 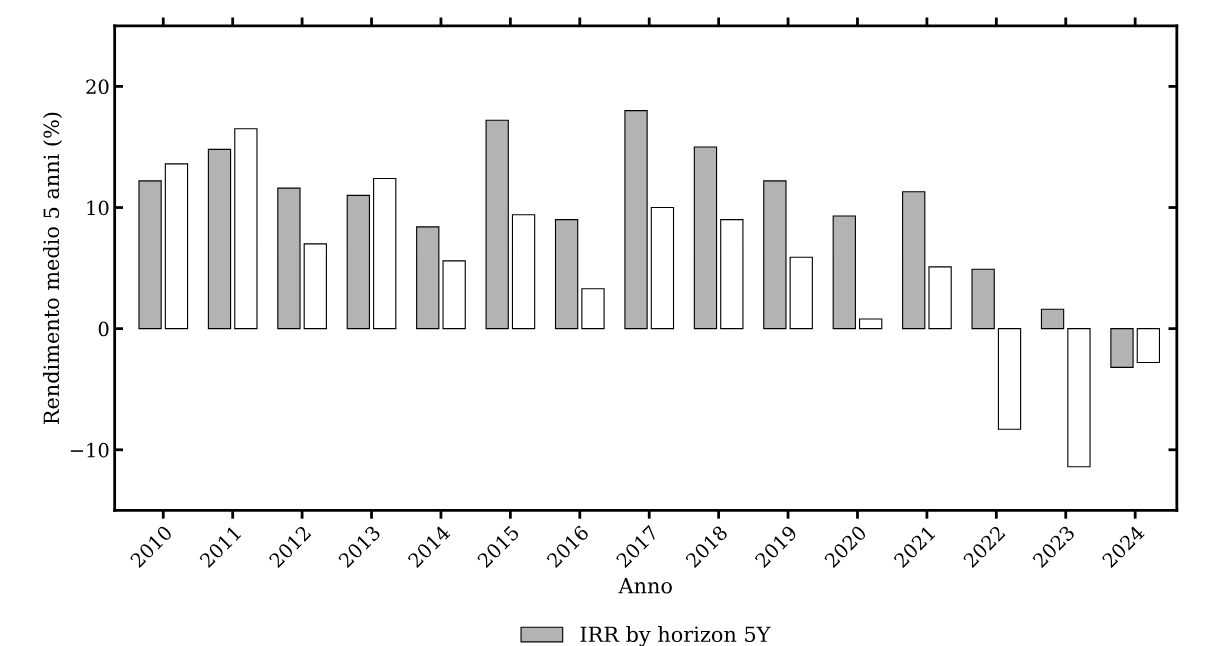 What do you see at coordinates (103, 329) in the screenshot?
I see `y-tick-label: 0` at bounding box center [103, 329].